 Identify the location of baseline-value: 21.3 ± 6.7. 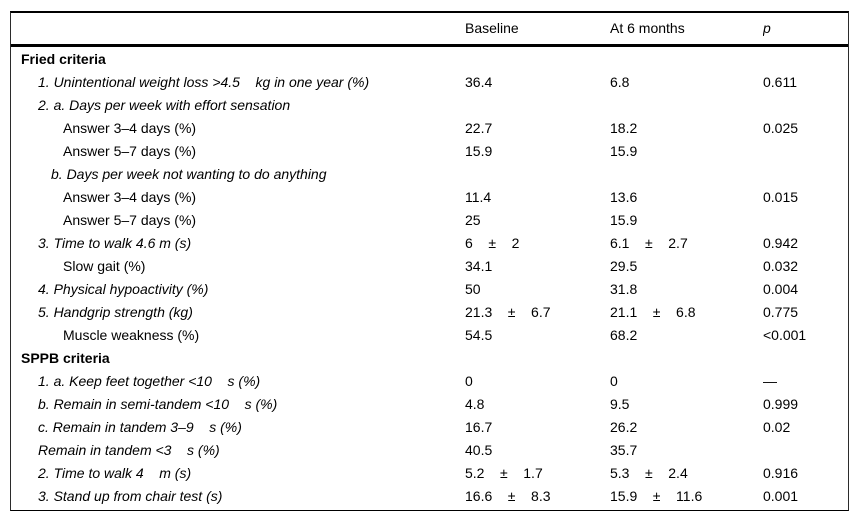
(508, 312).